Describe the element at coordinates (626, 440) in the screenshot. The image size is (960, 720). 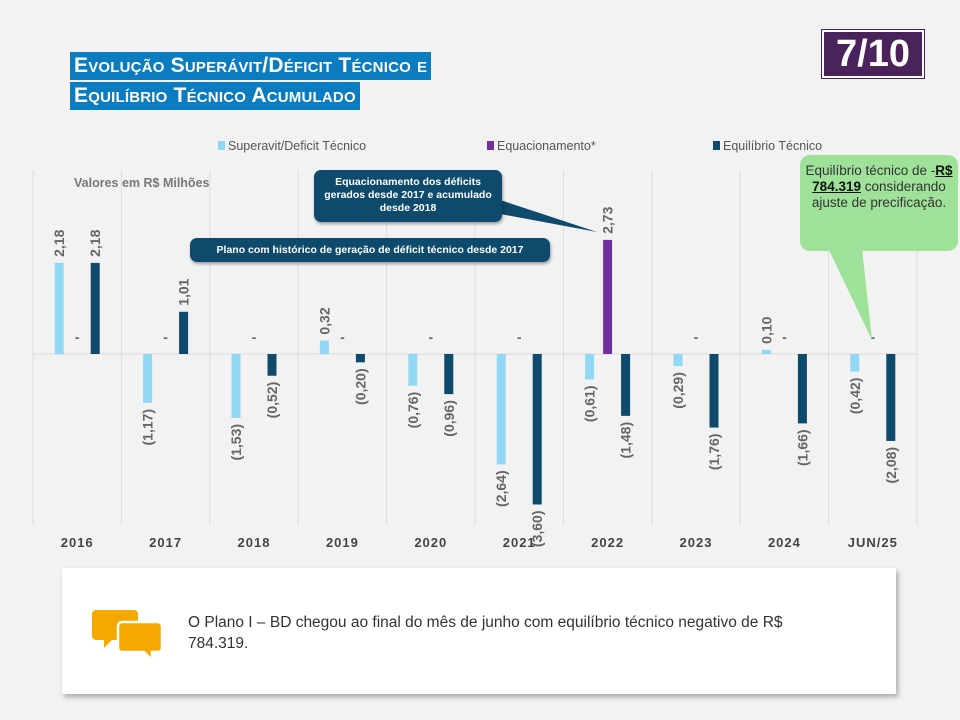
I see `data-label: (1,48)` at that location.